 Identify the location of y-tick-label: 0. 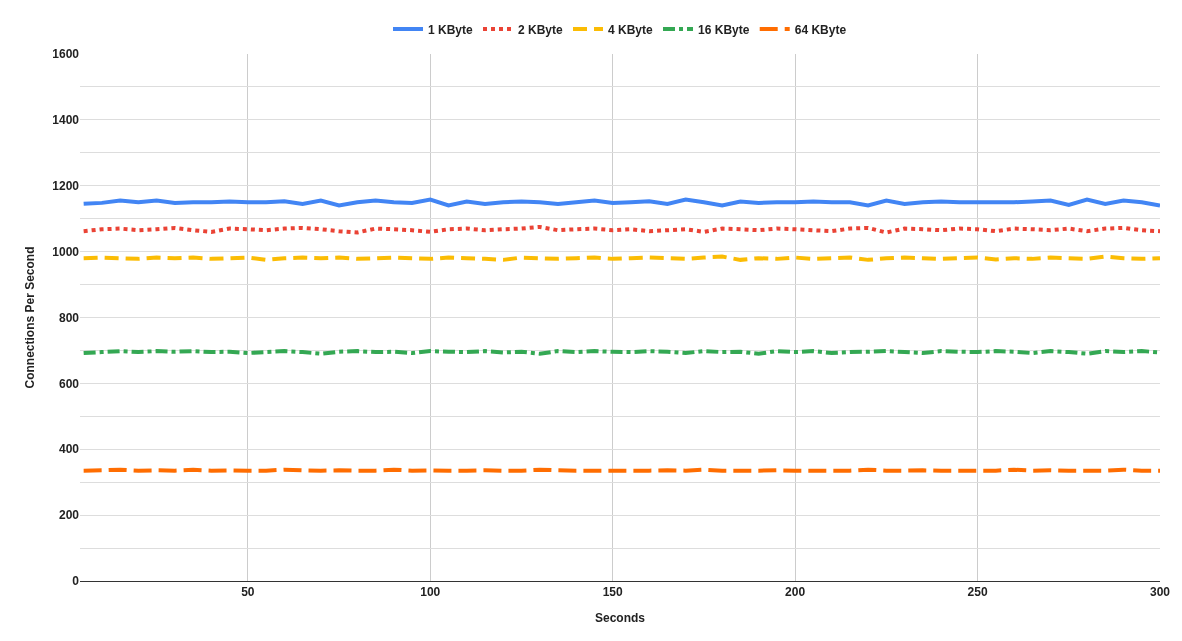
(76, 581).